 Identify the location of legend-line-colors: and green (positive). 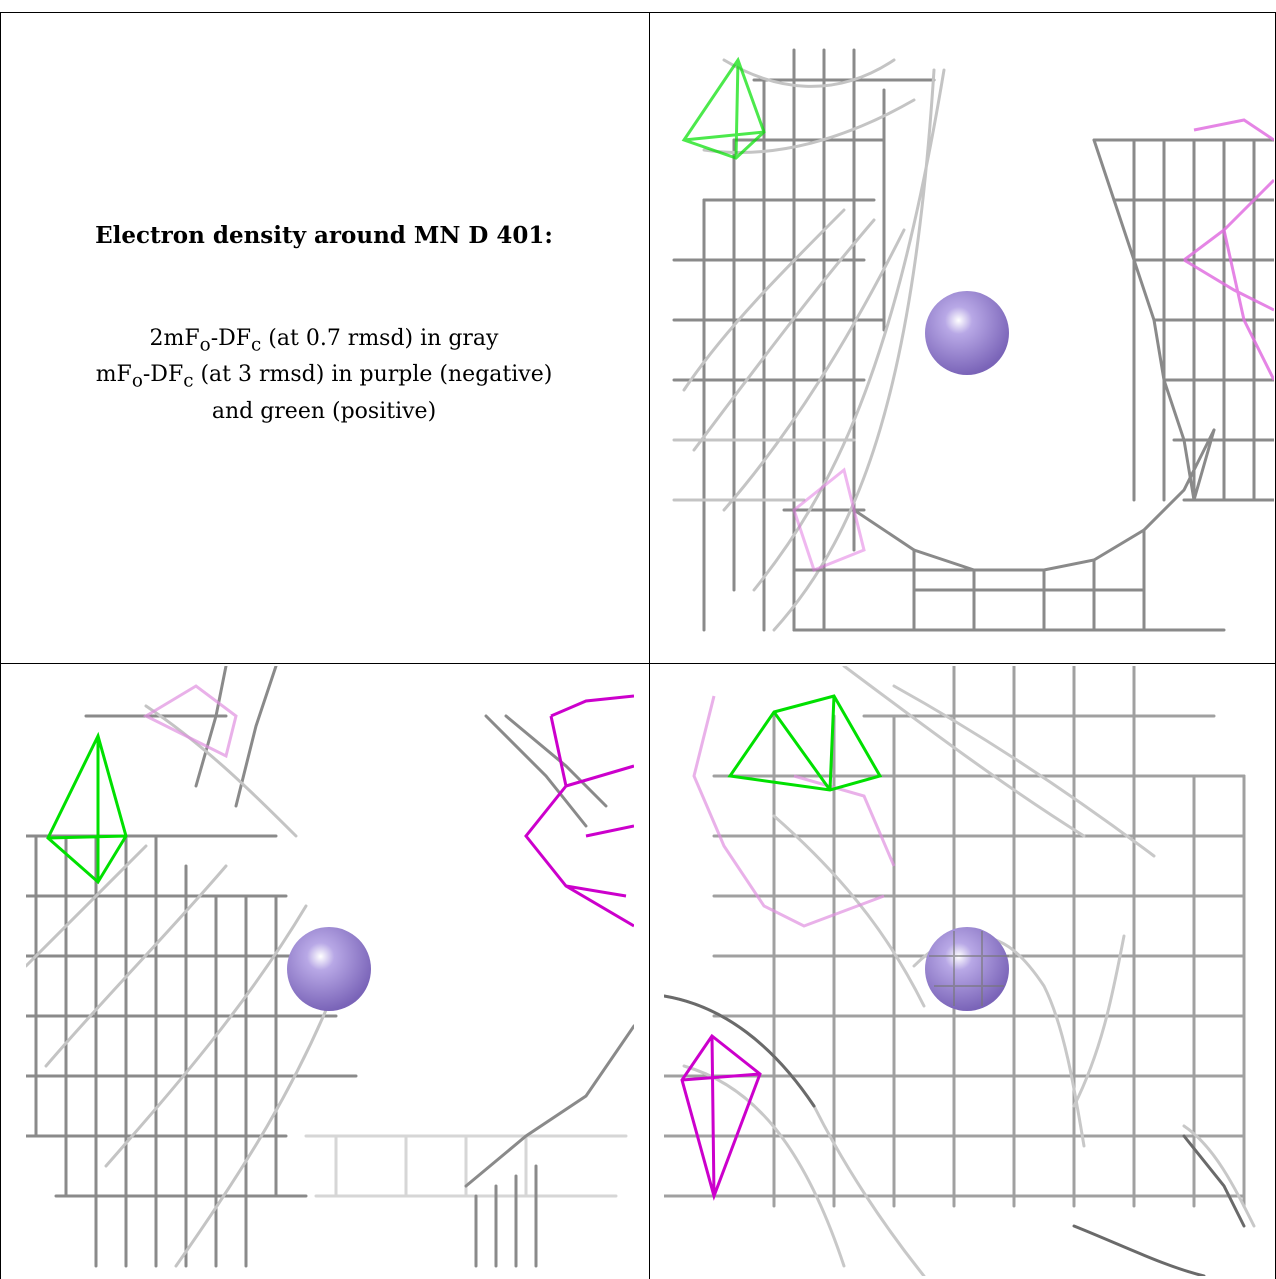
(324, 411).